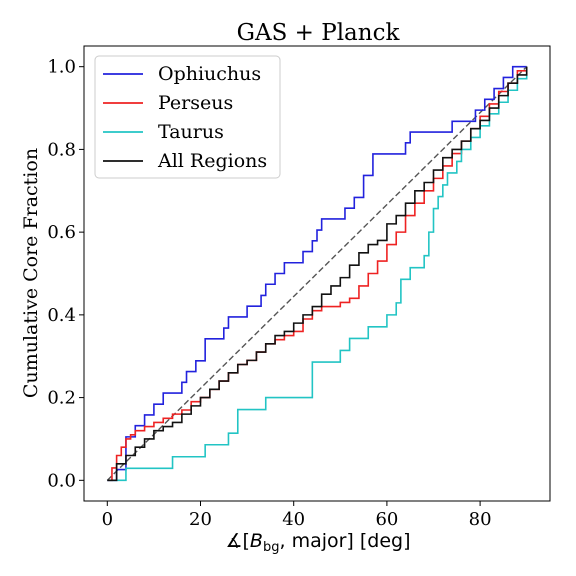 This screenshot has height=576, width=576. Describe the element at coordinates (107, 519) in the screenshot. I see `x-tick-label: 0` at that location.